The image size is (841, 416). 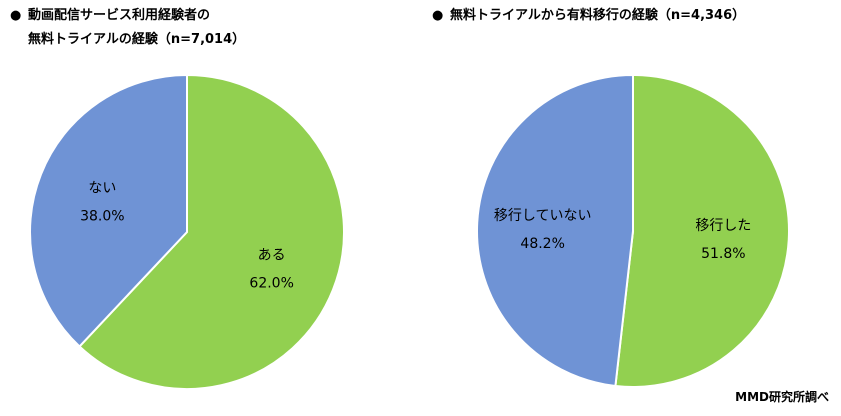 I want to click on pie-slice-value-1-0: 51.8%, so click(x=723, y=254).